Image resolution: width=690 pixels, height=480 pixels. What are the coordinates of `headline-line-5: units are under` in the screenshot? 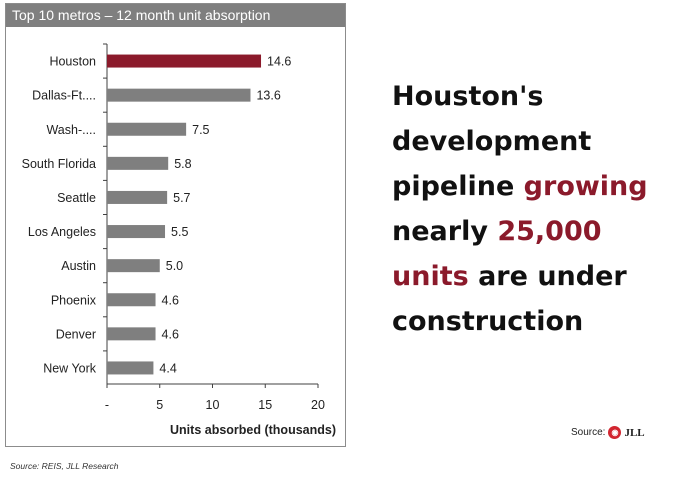 It's located at (537, 276).